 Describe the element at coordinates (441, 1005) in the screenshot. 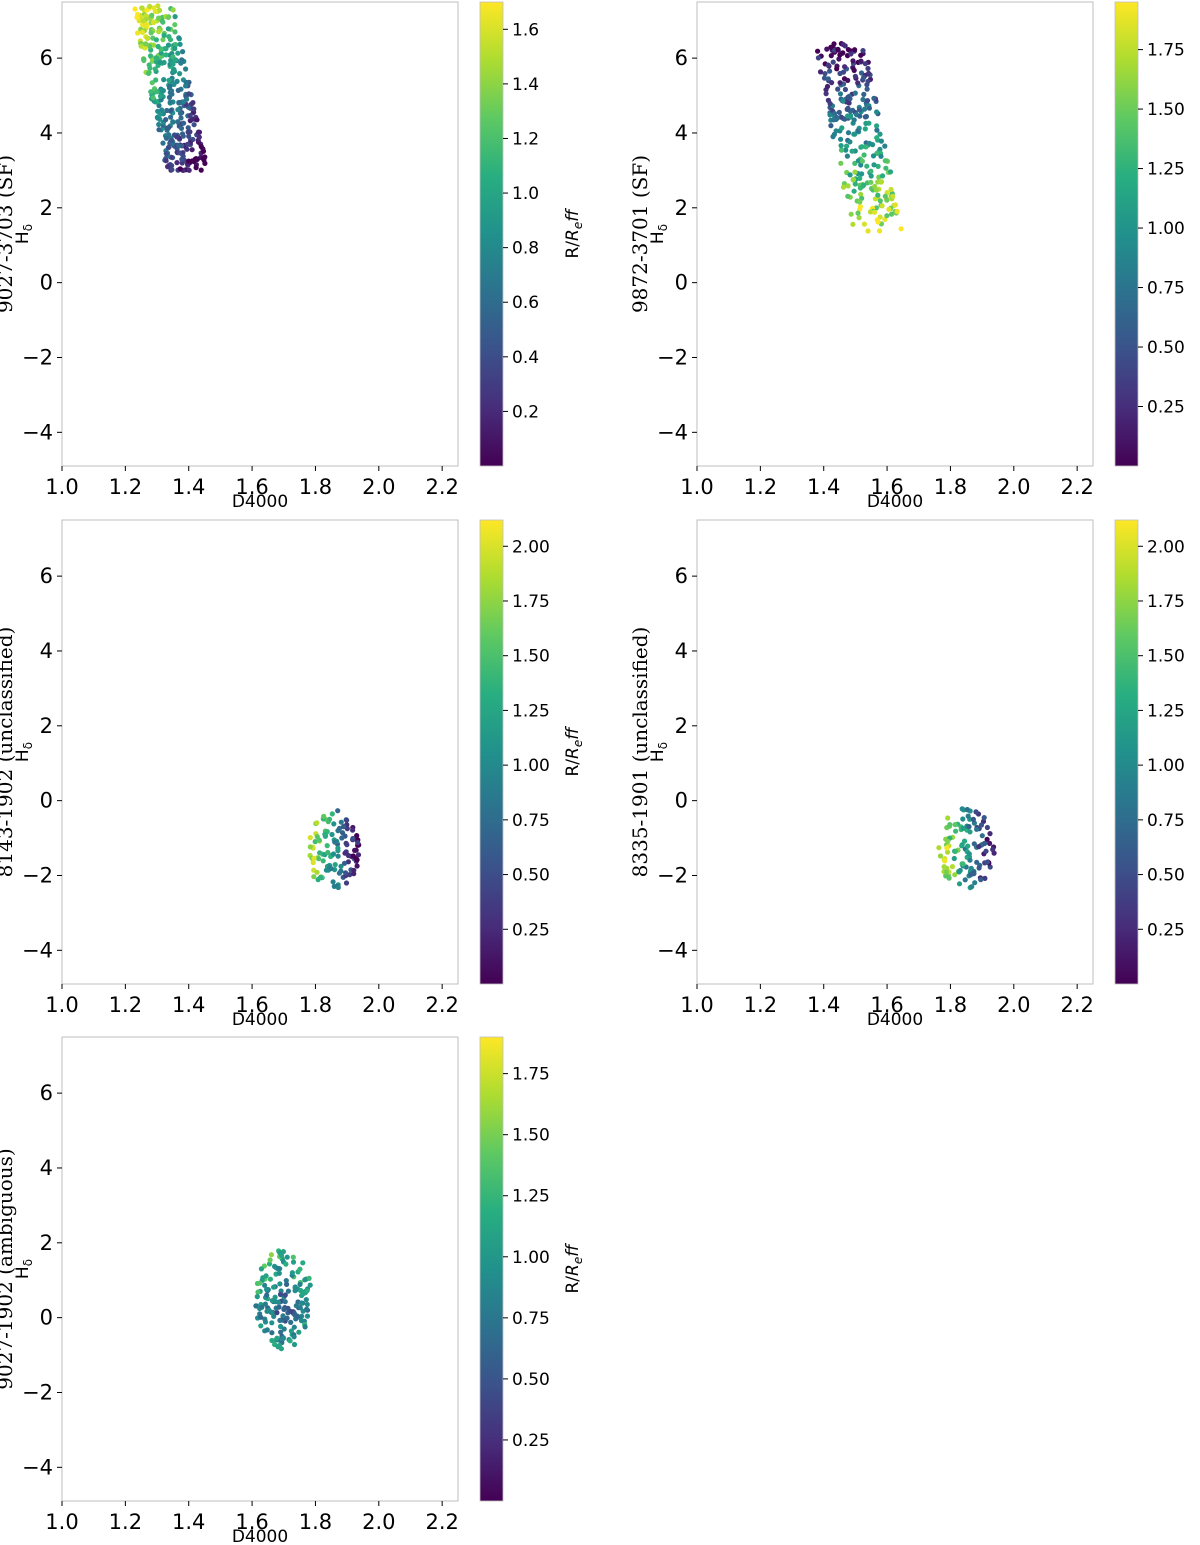

I see `x-tick-label: 2.2` at that location.